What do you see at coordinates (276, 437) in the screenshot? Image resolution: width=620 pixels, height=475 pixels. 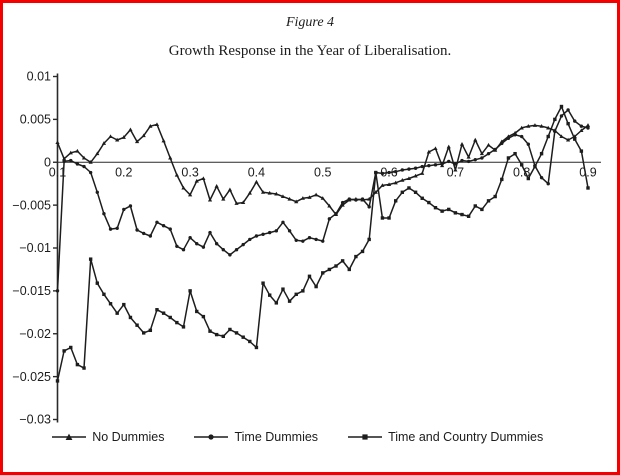 I see `legend-label: Time Dummies` at bounding box center [276, 437].